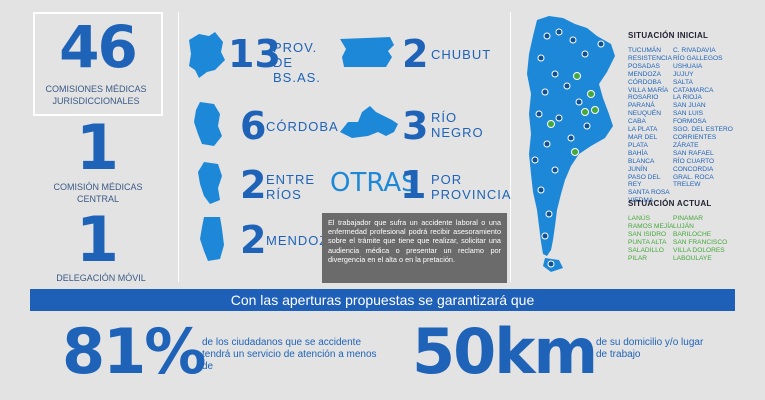 The image size is (765, 400). Describe the element at coordinates (208, 124) in the screenshot. I see `cordoba-map-icon` at that location.